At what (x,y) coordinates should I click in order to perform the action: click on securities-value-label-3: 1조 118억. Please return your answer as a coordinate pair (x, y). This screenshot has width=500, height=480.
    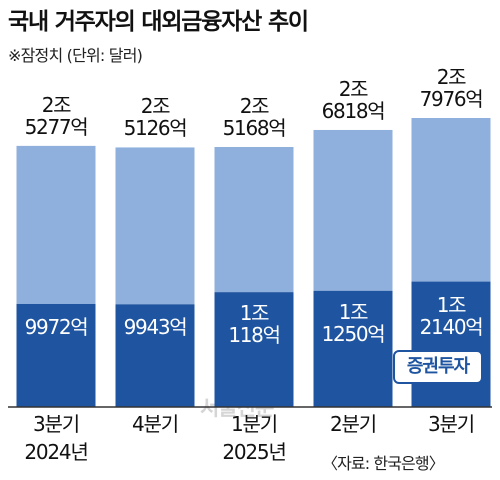
    Looking at the image, I should click on (254, 324).